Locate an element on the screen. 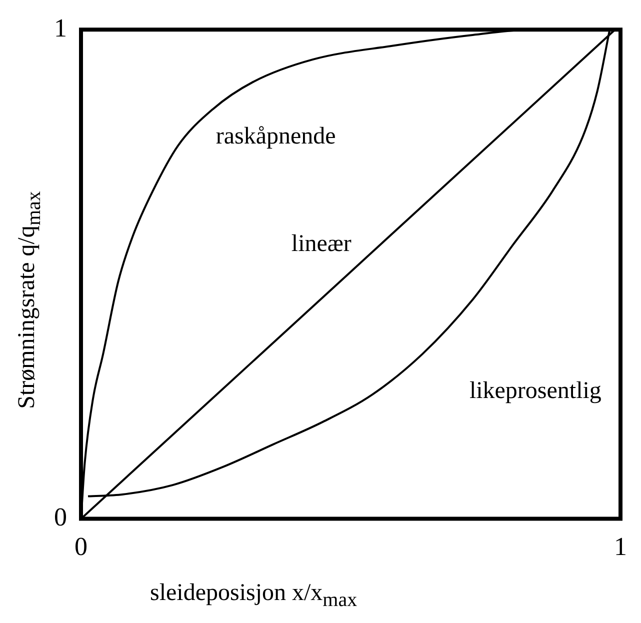 This screenshot has width=641, height=623. text: likeprosentlig is located at coordinates (535, 391).